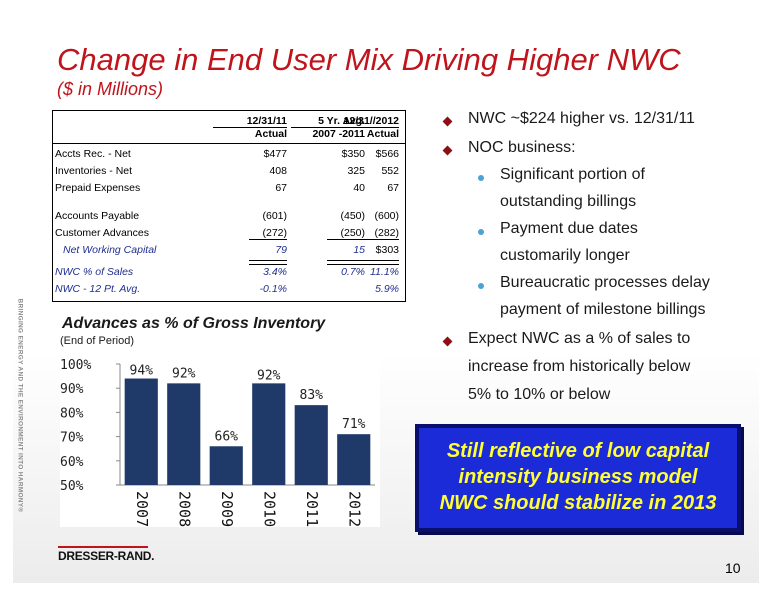  What do you see at coordinates (328, 121) in the screenshot?
I see `header-5yr: 5 Yr. Avg.` at bounding box center [328, 121].